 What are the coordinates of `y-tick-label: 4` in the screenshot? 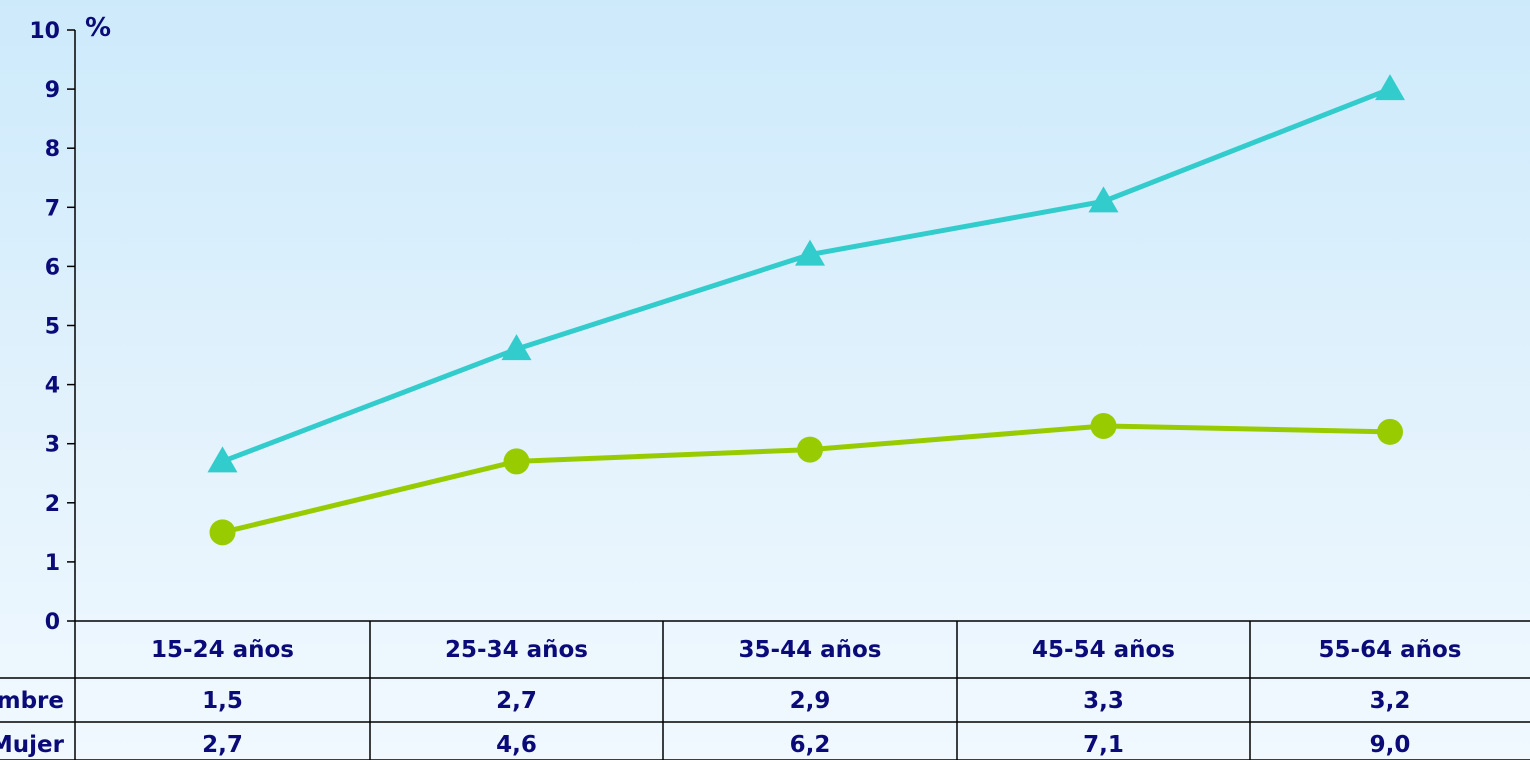 It's located at (52, 386).